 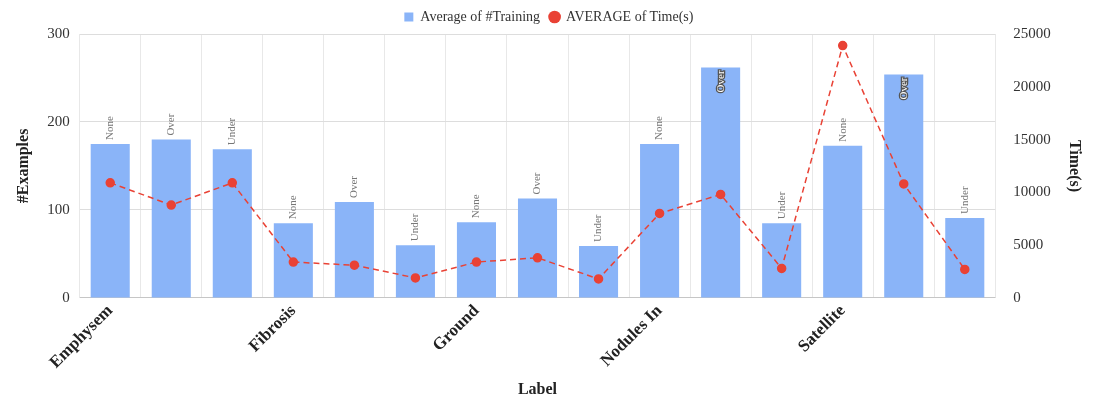 What do you see at coordinates (630, 16) in the screenshot?
I see `legend-label: AVERAGE of Time(s)` at bounding box center [630, 16].